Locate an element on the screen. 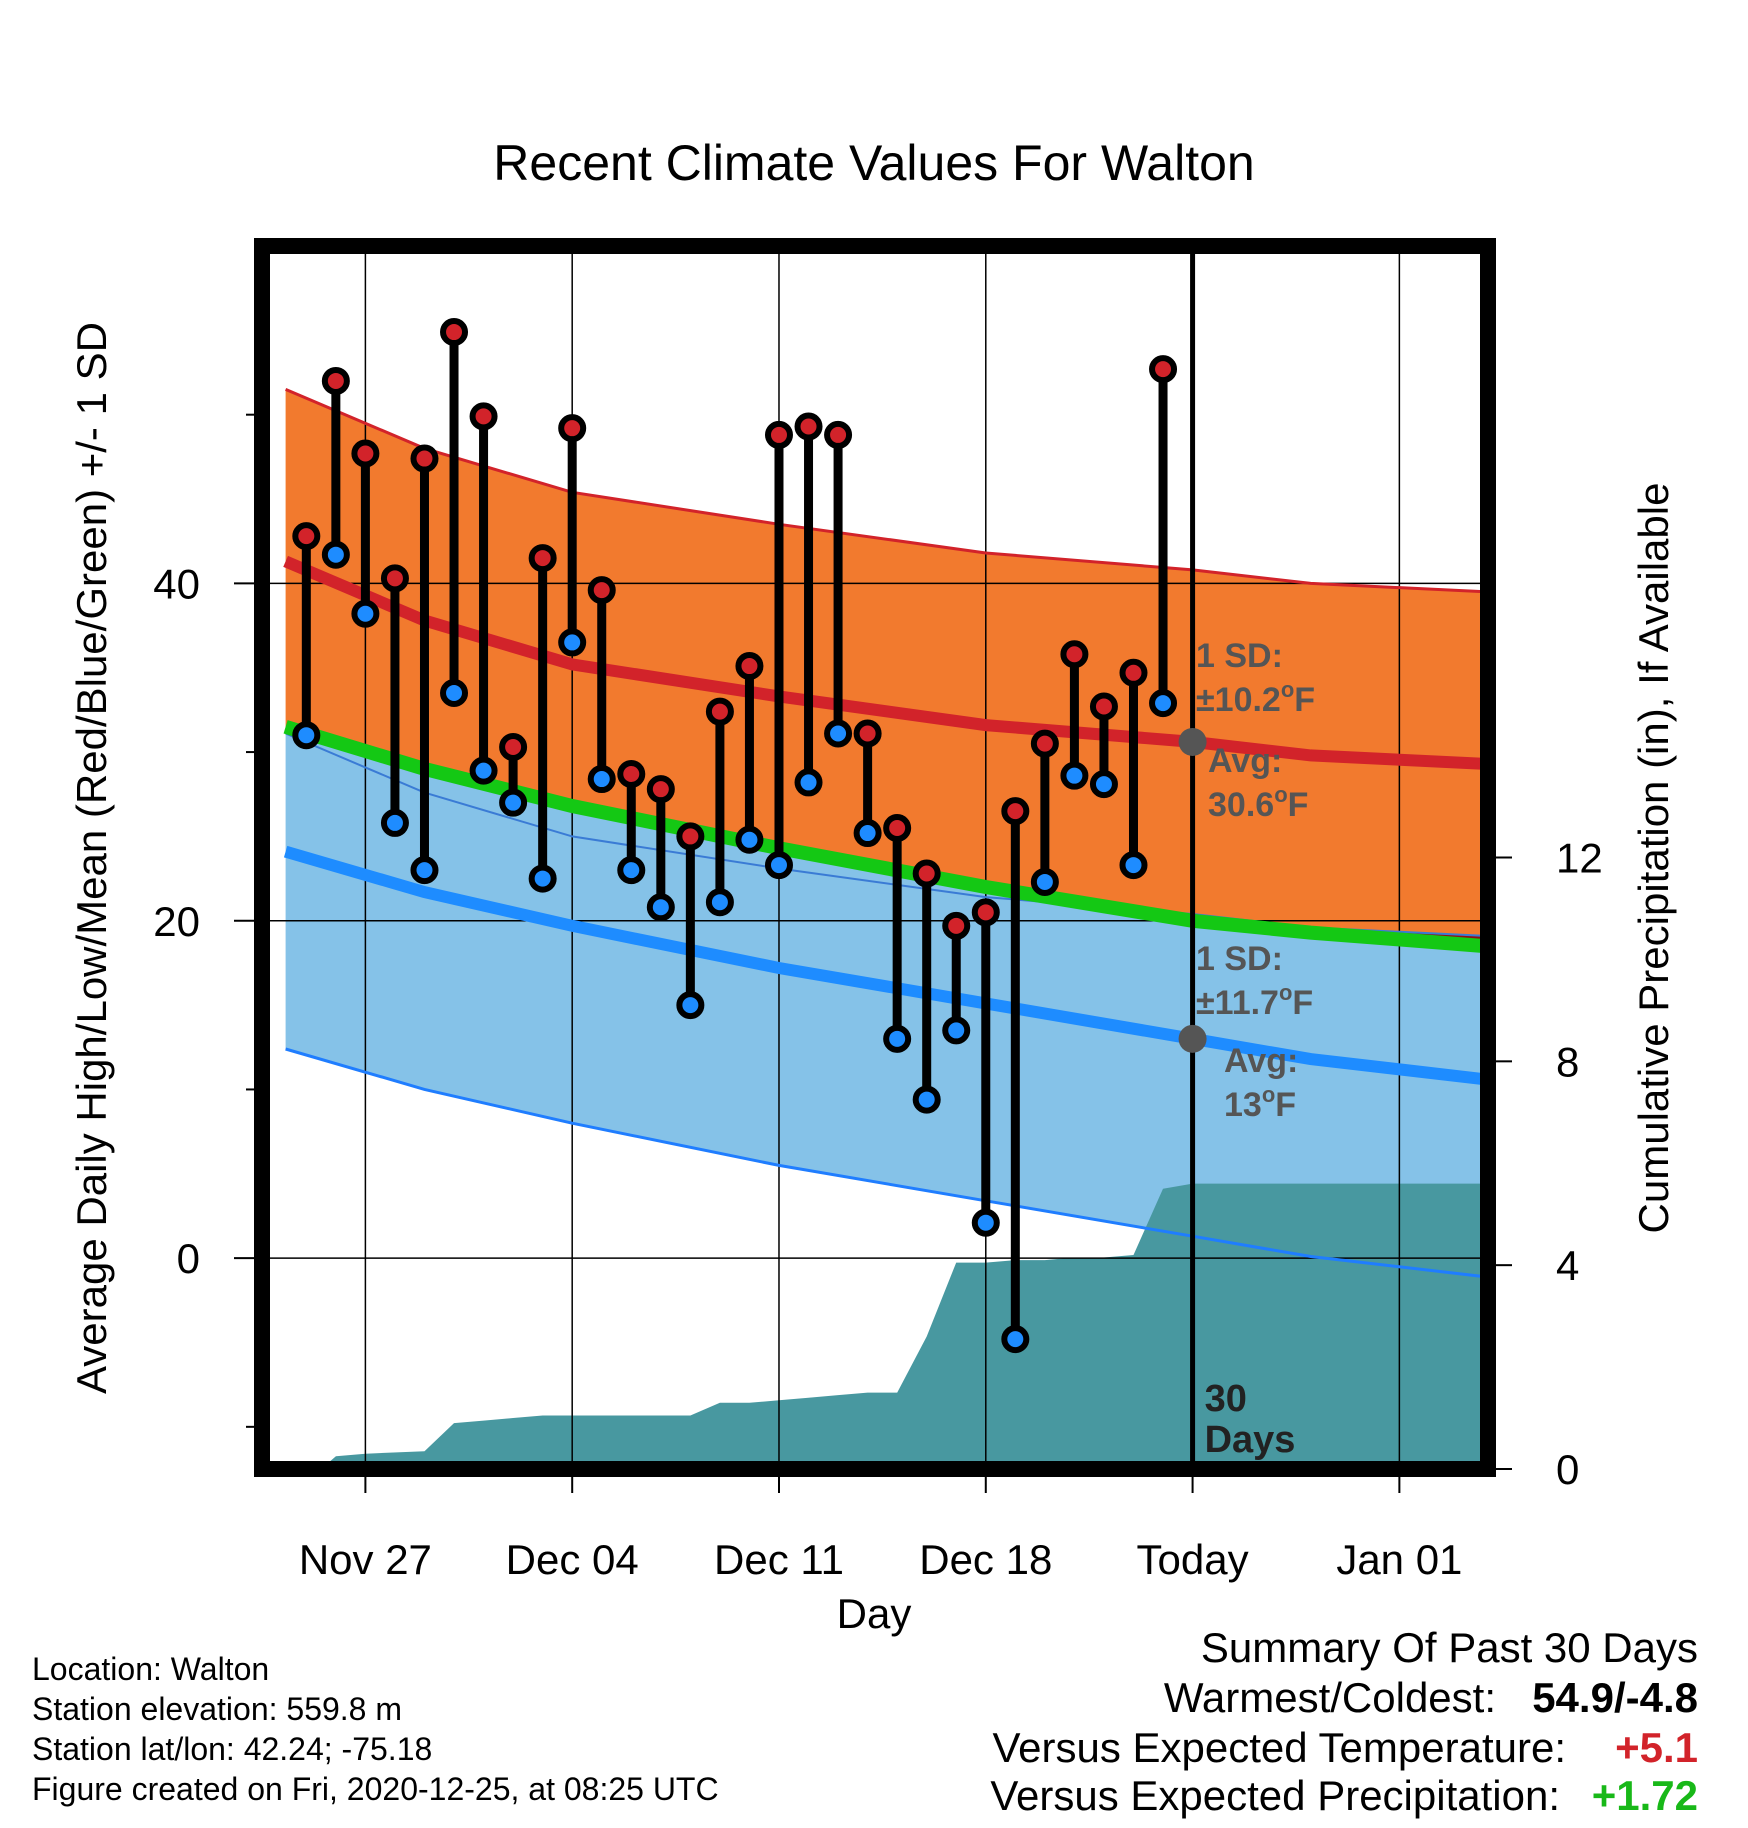 The width and height of the screenshot is (1748, 1828). high-sd-label-line1: 1 SD: is located at coordinates (1239, 656).